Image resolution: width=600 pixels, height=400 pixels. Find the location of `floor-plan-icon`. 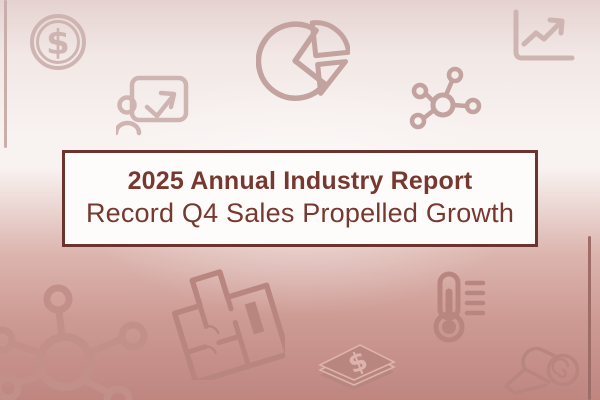

floor-plan-icon is located at coordinates (225, 325).